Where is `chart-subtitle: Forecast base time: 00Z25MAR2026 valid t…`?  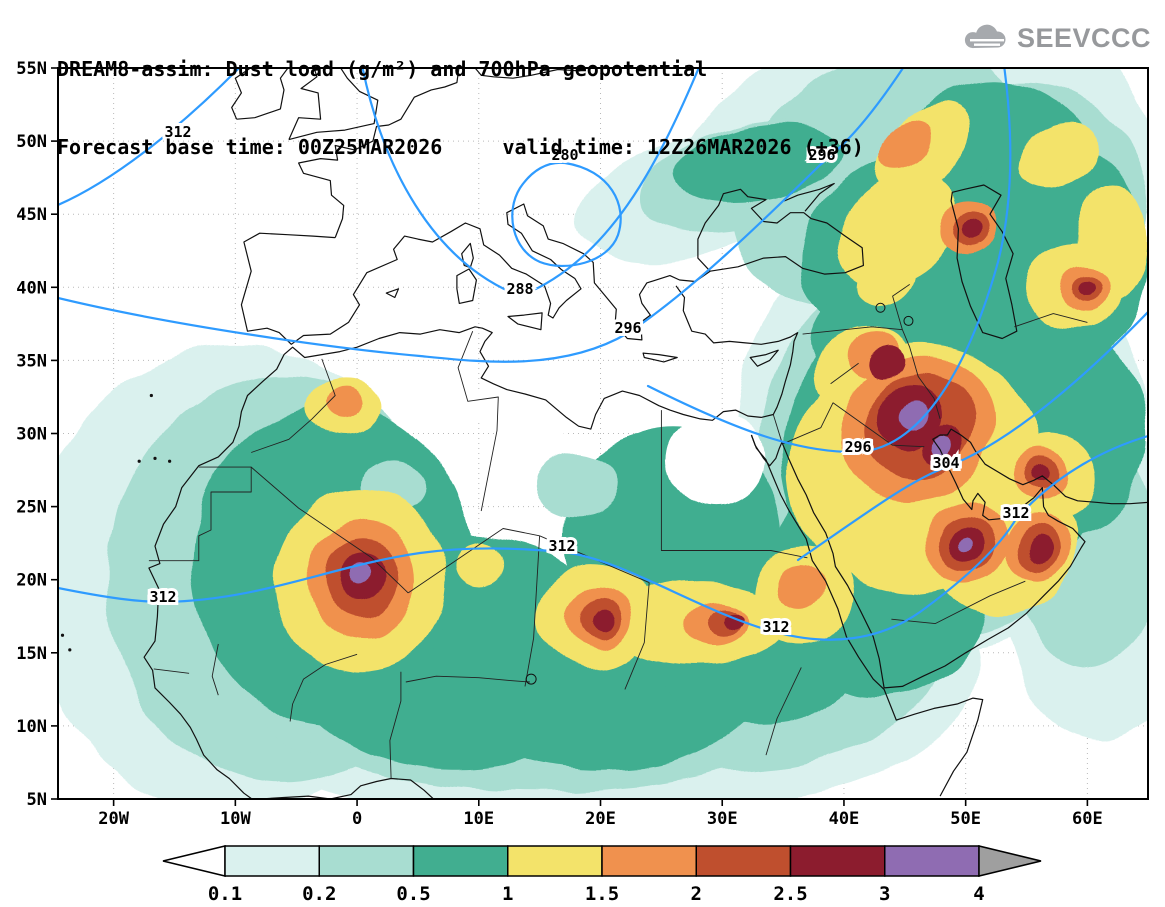 chart-subtitle: Forecast base time: 00Z25MAR2026 valid t… is located at coordinates (460, 147).